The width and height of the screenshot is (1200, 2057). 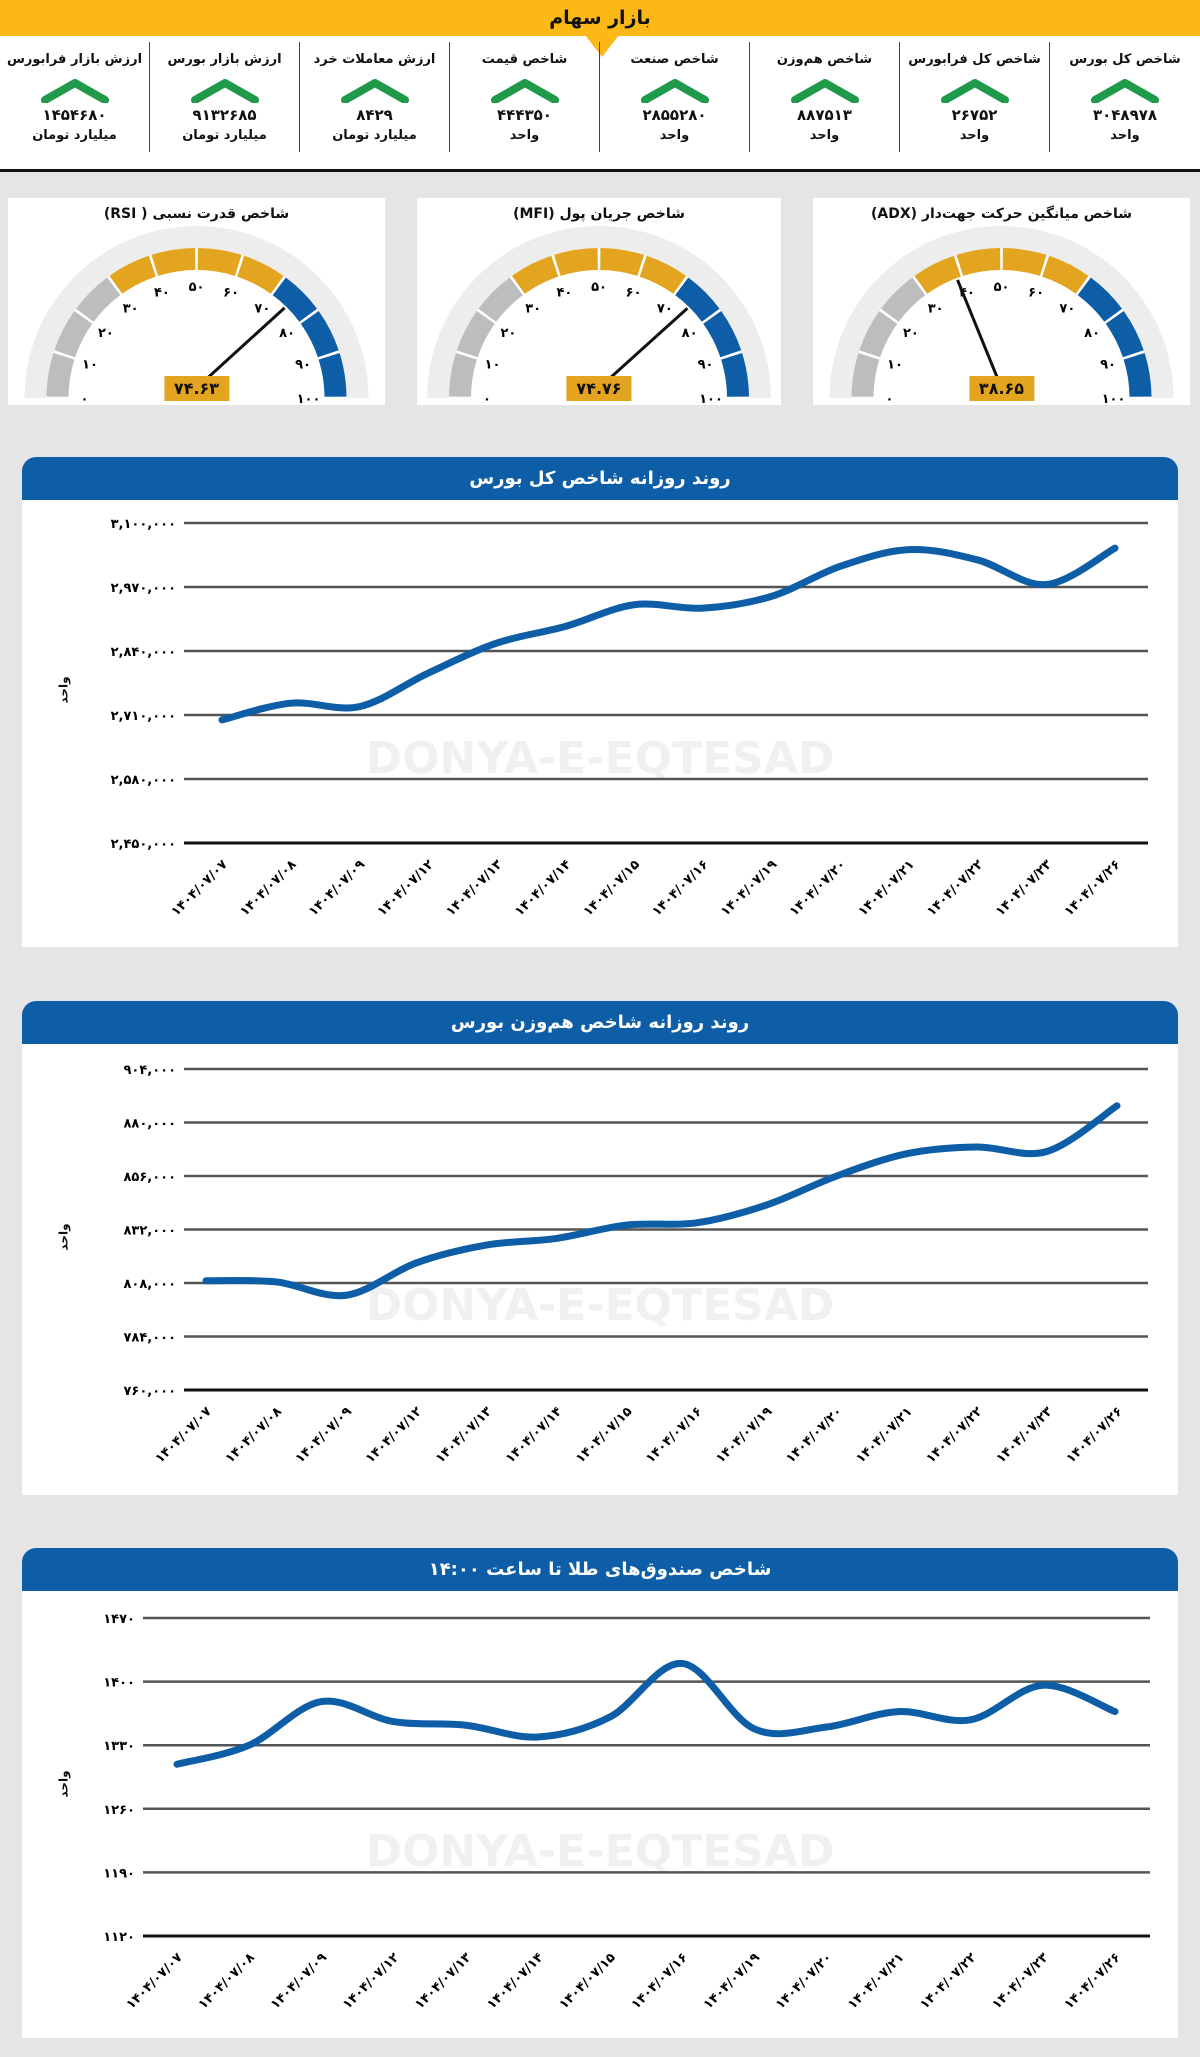 What do you see at coordinates (825, 97) in the screenshot?
I see `stat-item: شاخص هم‌وزن ۸۸۷۵۱۳ واحد` at bounding box center [825, 97].